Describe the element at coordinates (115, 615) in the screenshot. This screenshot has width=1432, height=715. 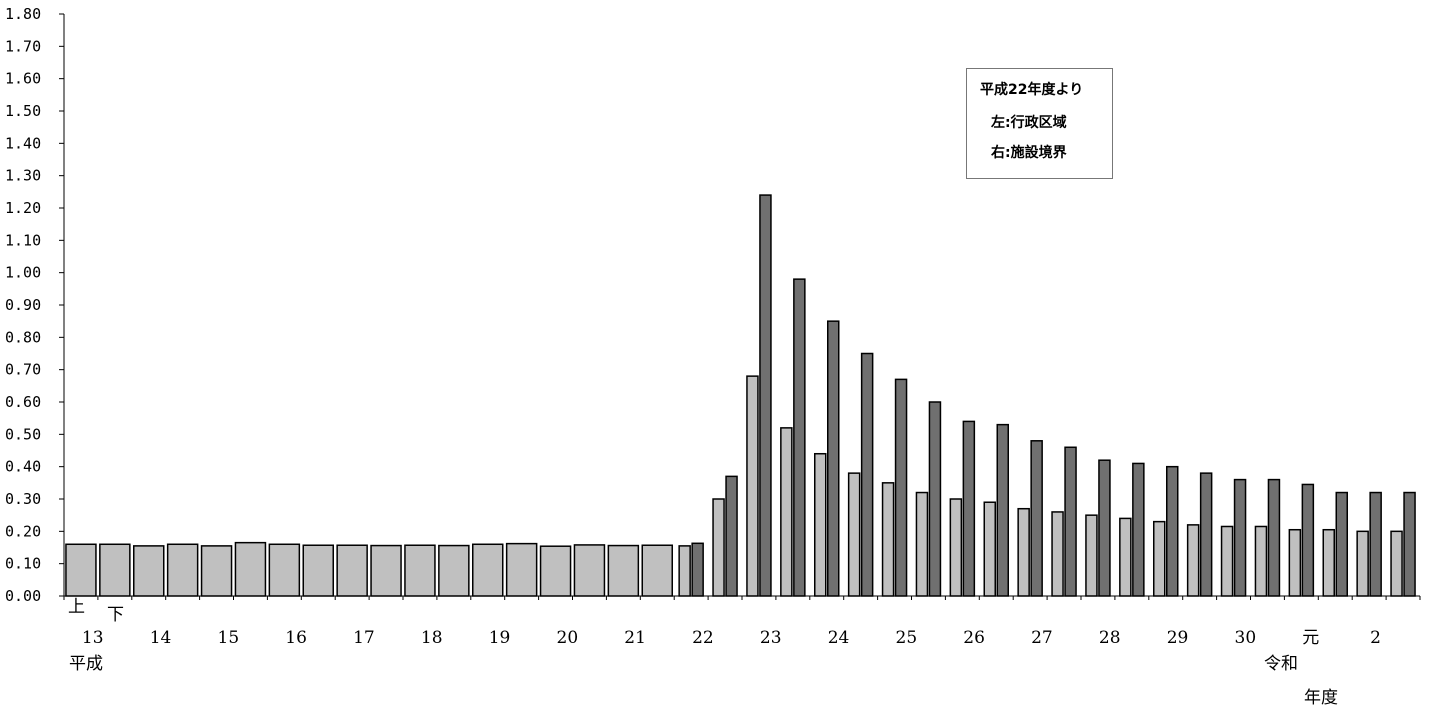
I see `half-label-lower: 下` at that location.